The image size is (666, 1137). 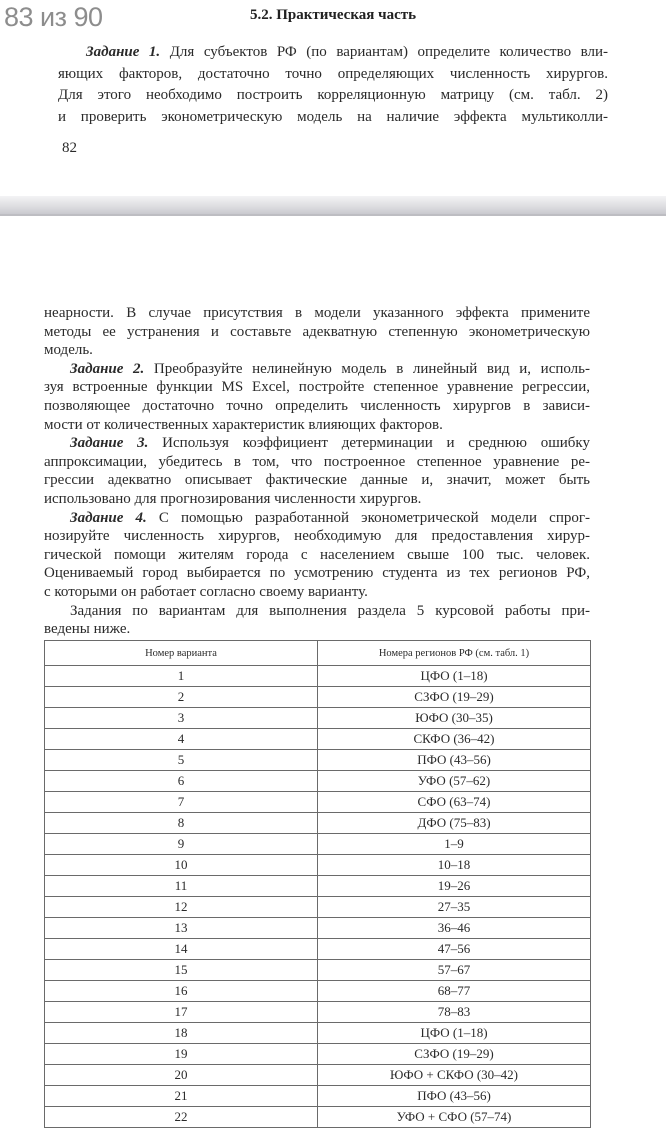 What do you see at coordinates (181, 1033) in the screenshot?
I see `variant-number-cell: 18` at bounding box center [181, 1033].